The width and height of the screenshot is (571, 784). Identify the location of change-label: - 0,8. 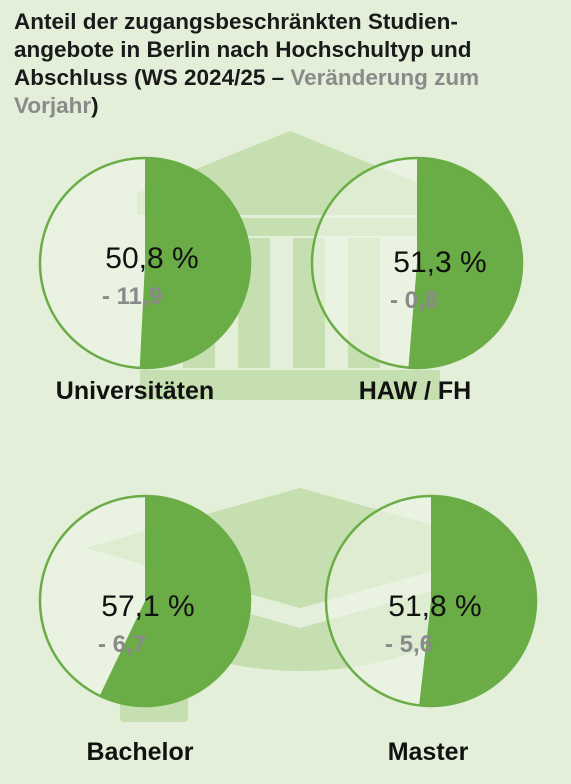
(414, 300).